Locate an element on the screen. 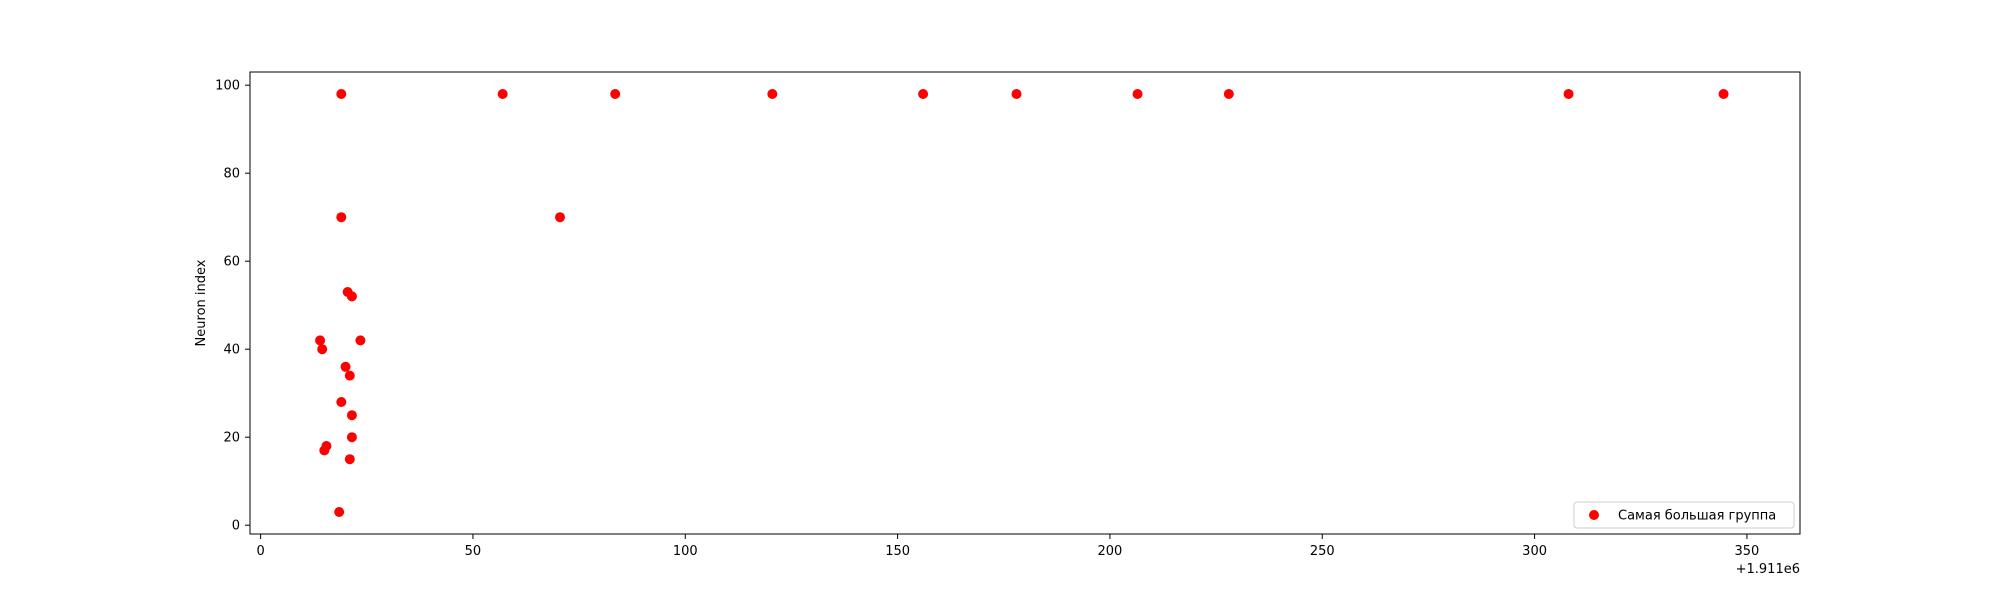 The width and height of the screenshot is (2000, 600). y-tick-label: 20 is located at coordinates (231, 438).